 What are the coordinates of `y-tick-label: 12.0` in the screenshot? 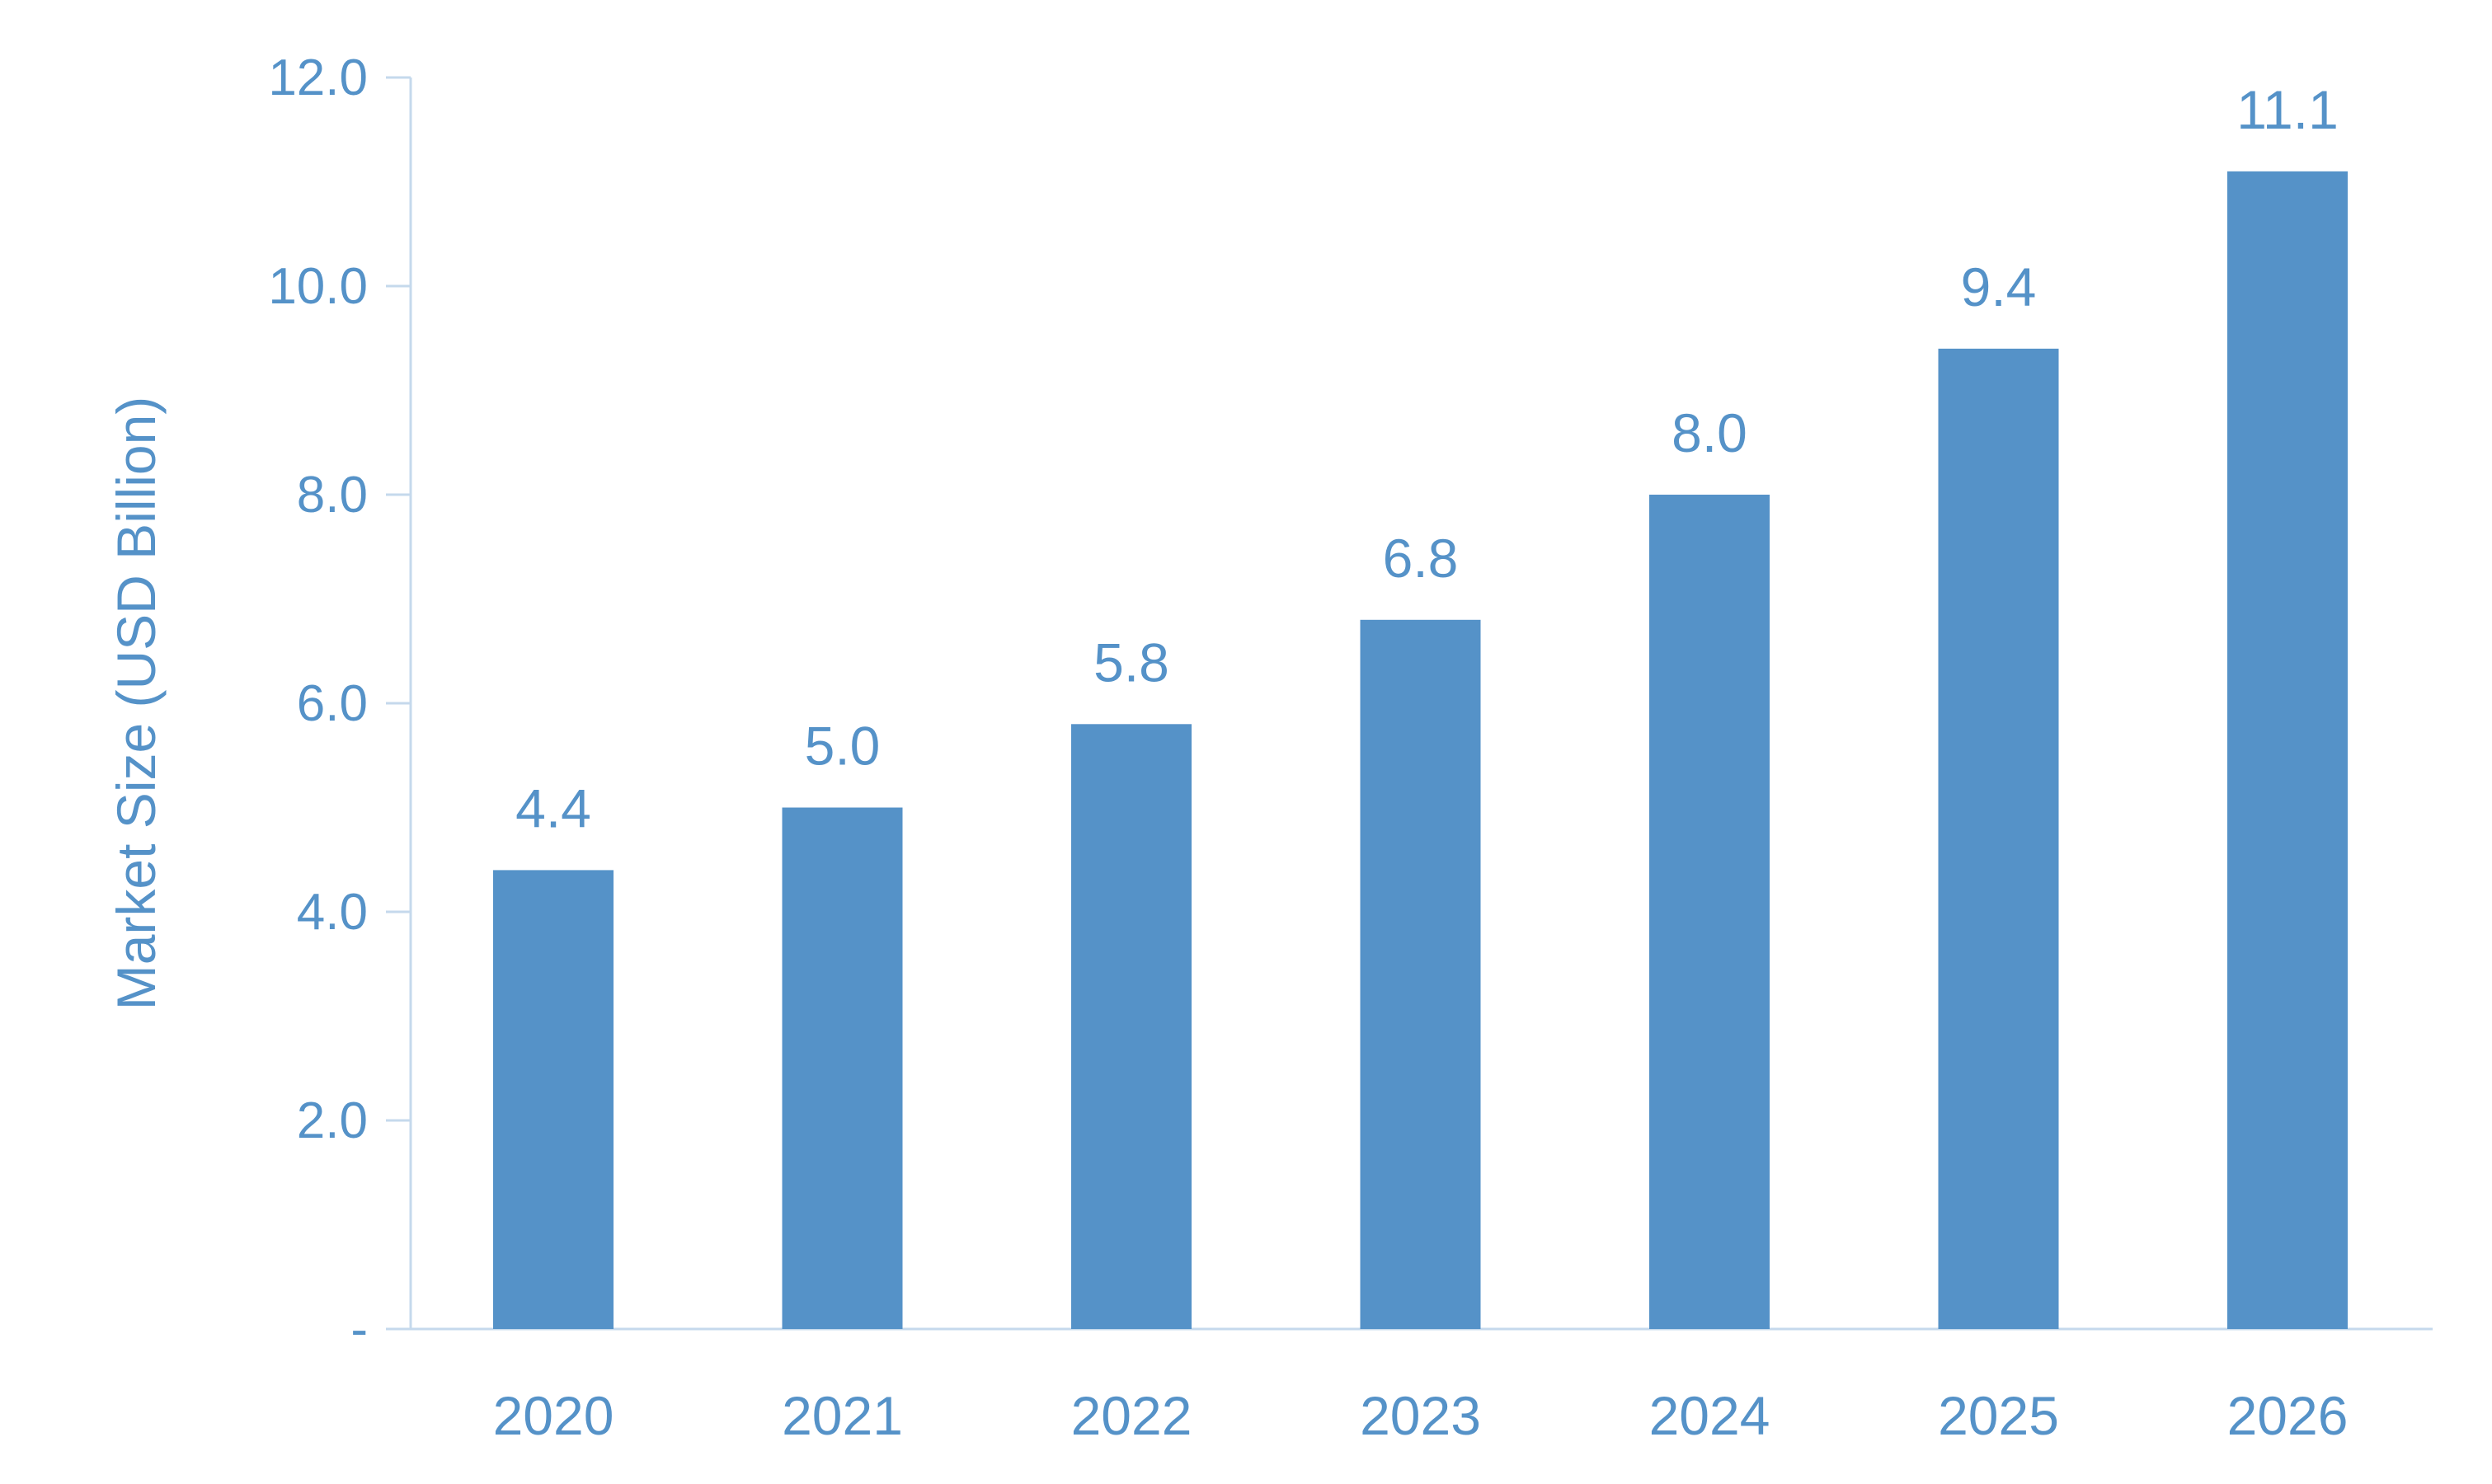 It's located at (318, 77).